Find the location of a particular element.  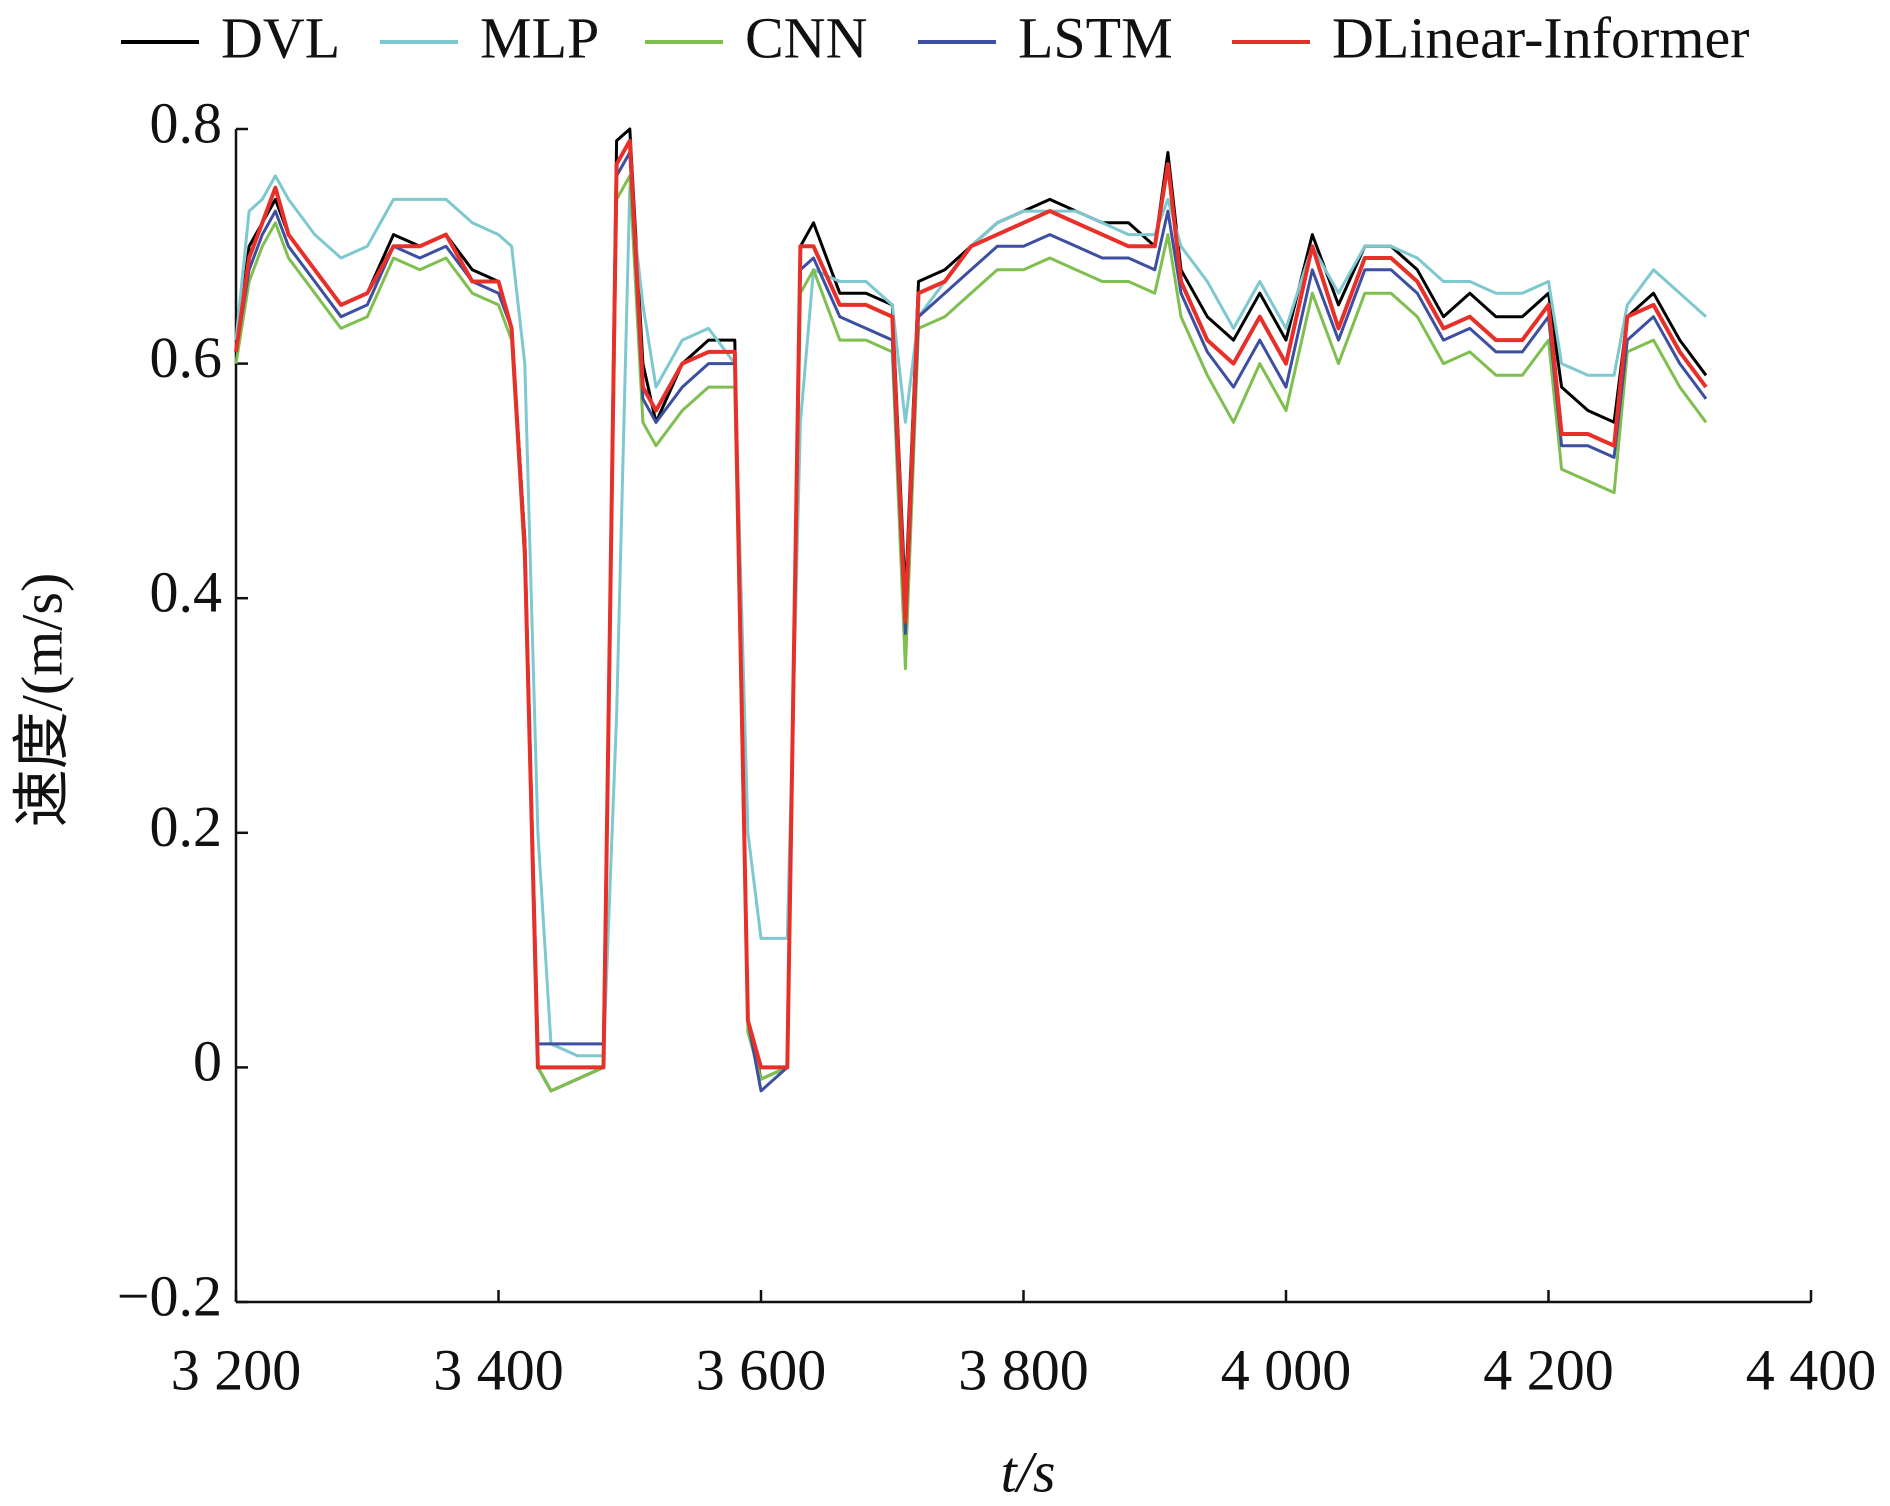

y-tick-label: −0.2 is located at coordinates (169, 1295).